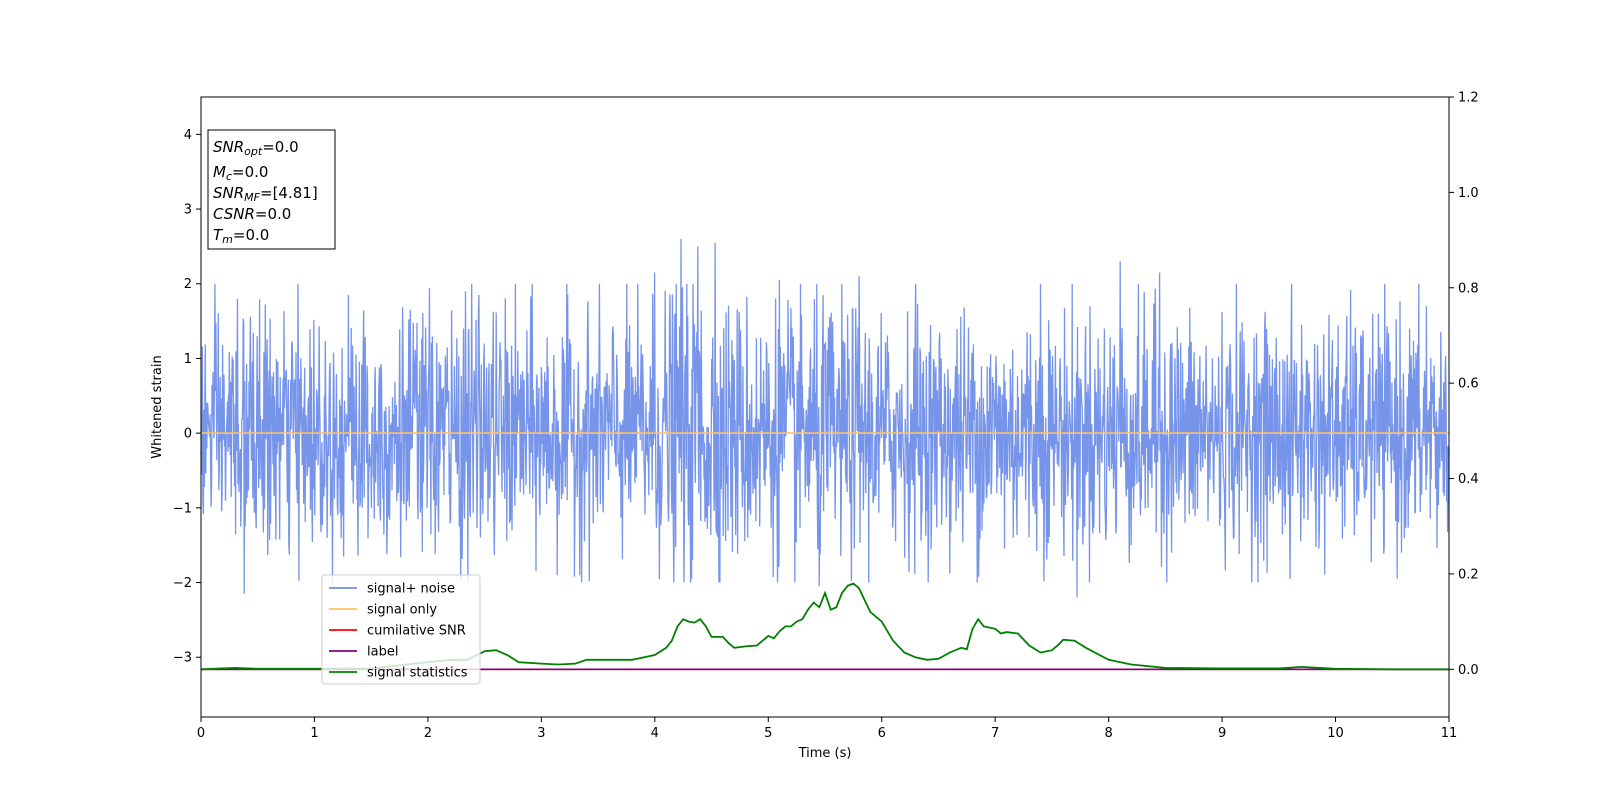 The image size is (1600, 800). What do you see at coordinates (824, 626) in the screenshot?
I see `series-signal-statistics-line` at bounding box center [824, 626].